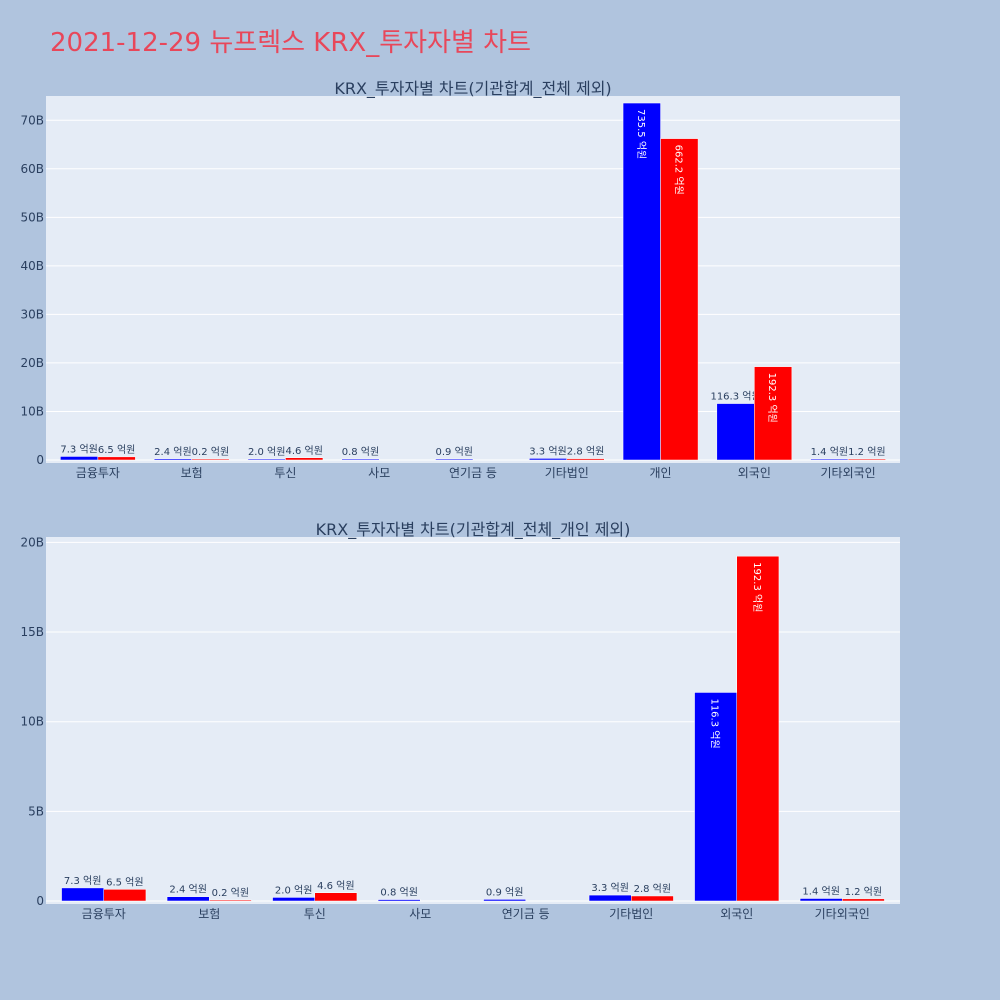 The width and height of the screenshot is (1000, 1000). Describe the element at coordinates (116, 450) in the screenshot. I see `chart-top-bar-value-label: 6.5 억원` at that location.